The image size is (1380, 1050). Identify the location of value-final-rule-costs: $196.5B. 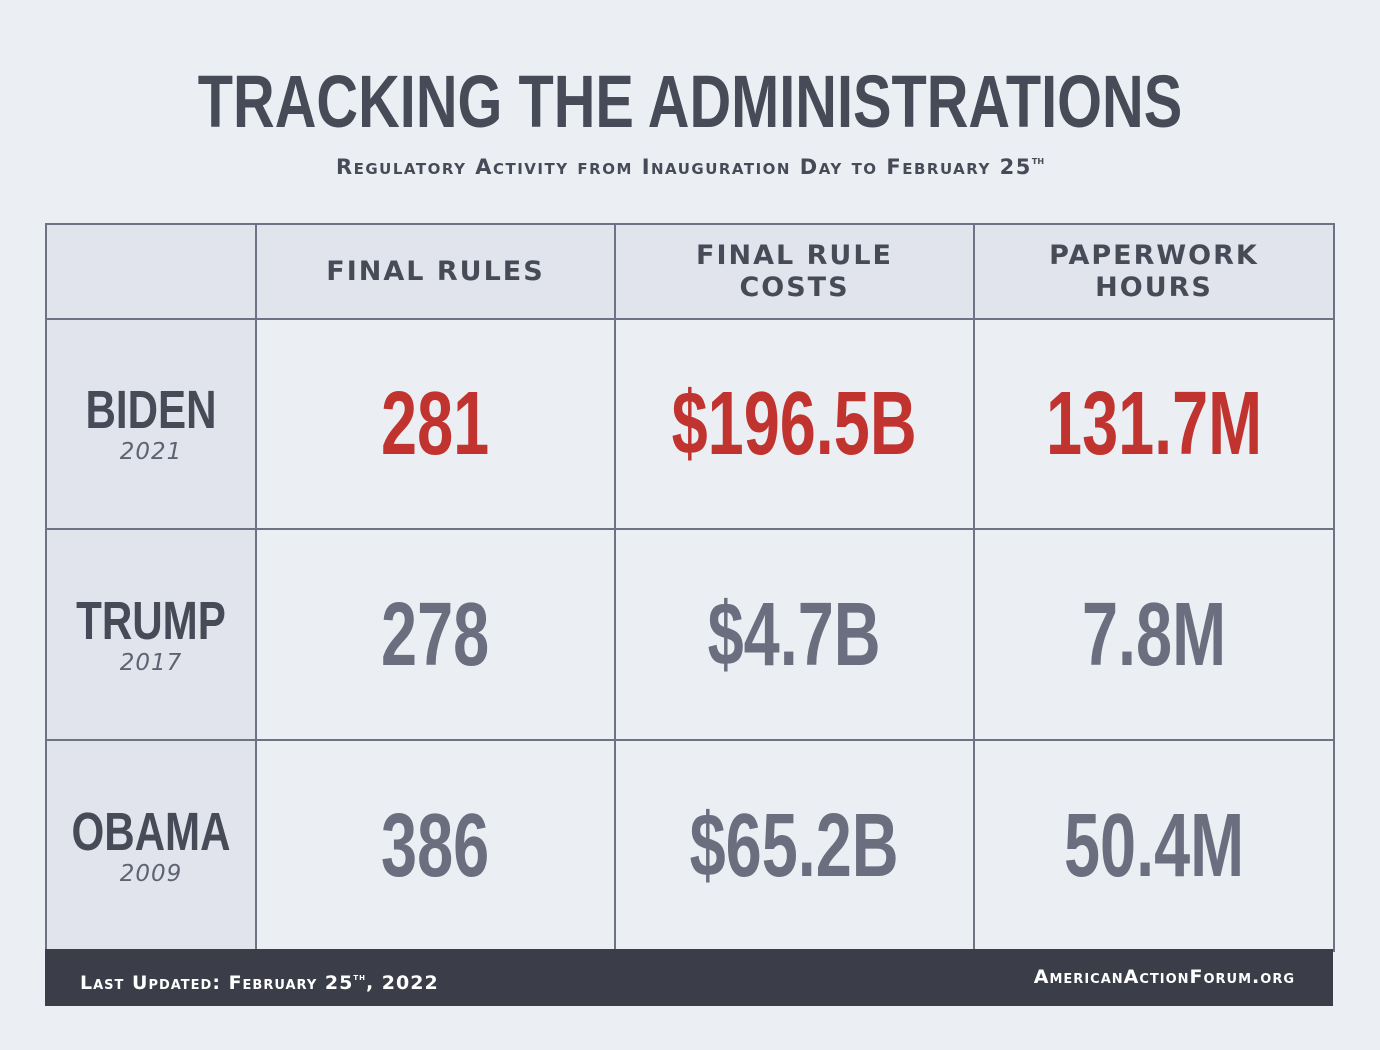
(794, 424).